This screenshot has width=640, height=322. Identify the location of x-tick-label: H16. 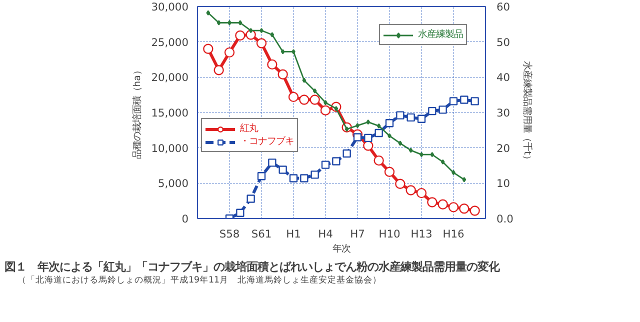
(453, 234).